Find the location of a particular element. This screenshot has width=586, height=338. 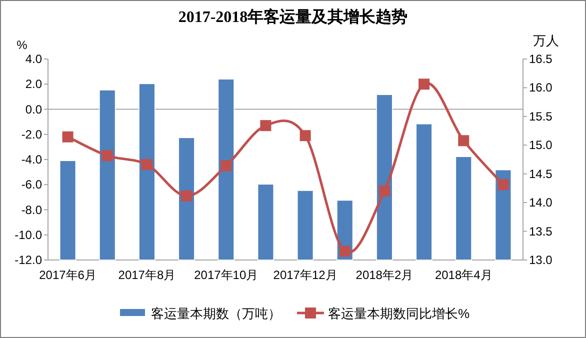

x-tick-label: 2018年2月 is located at coordinates (385, 275).